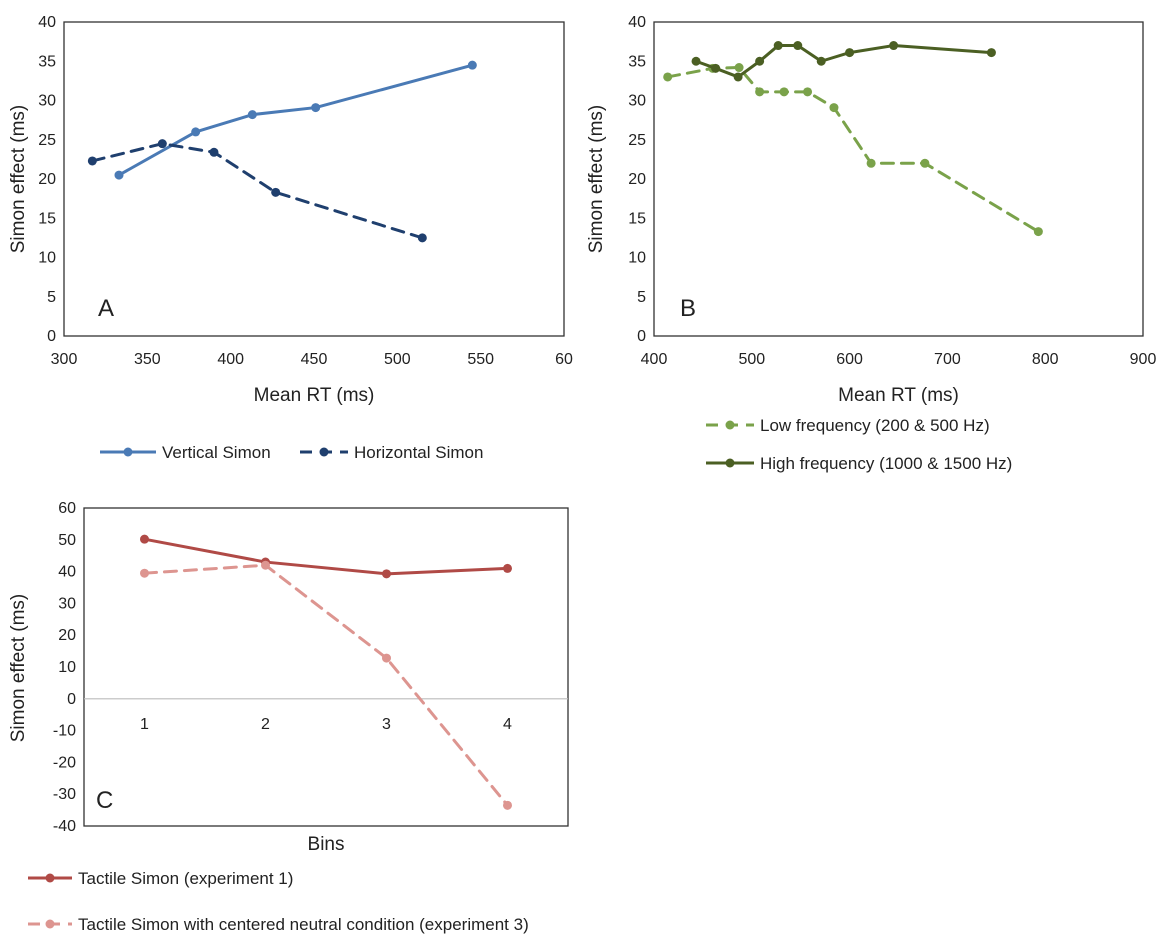  Describe the element at coordinates (564, 359) in the screenshot. I see `x-tick-label: 60` at that location.